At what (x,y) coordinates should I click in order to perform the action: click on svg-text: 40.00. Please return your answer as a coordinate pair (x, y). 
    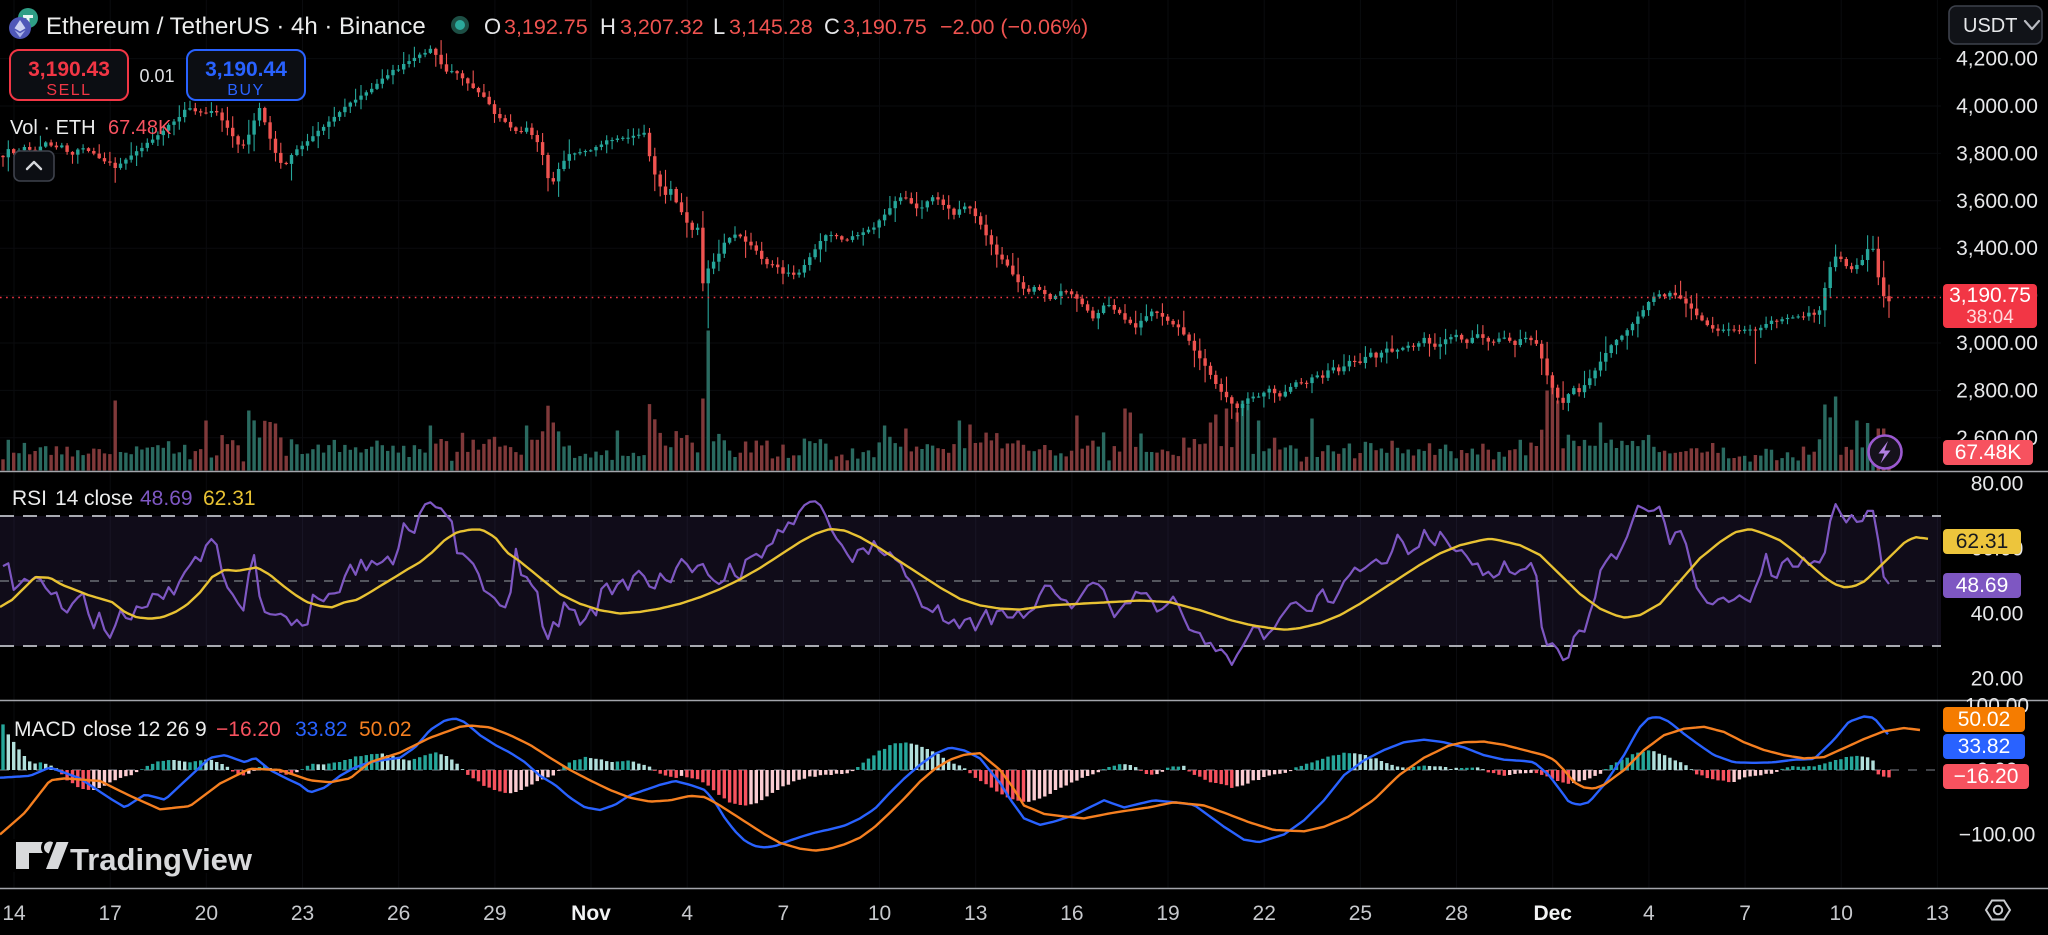
    Looking at the image, I should click on (1997, 614).